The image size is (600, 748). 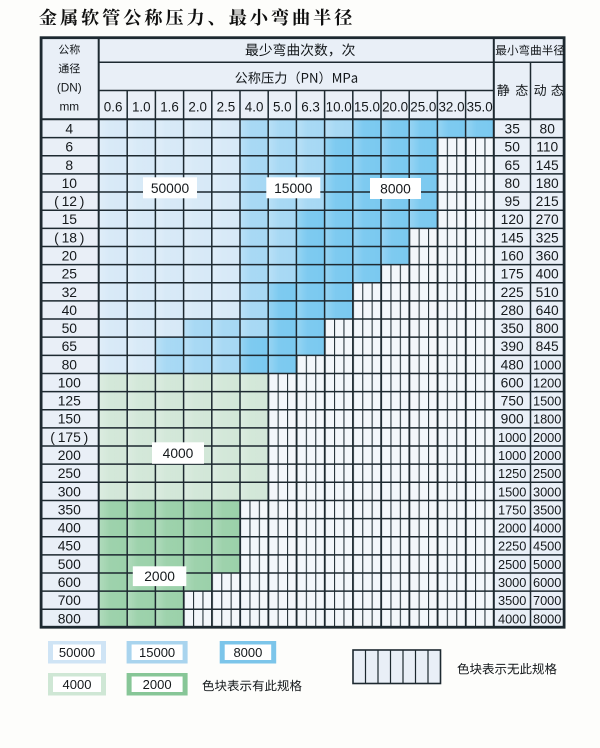 What do you see at coordinates (141, 106) in the screenshot?
I see `svg-text: 1.0` at bounding box center [141, 106].